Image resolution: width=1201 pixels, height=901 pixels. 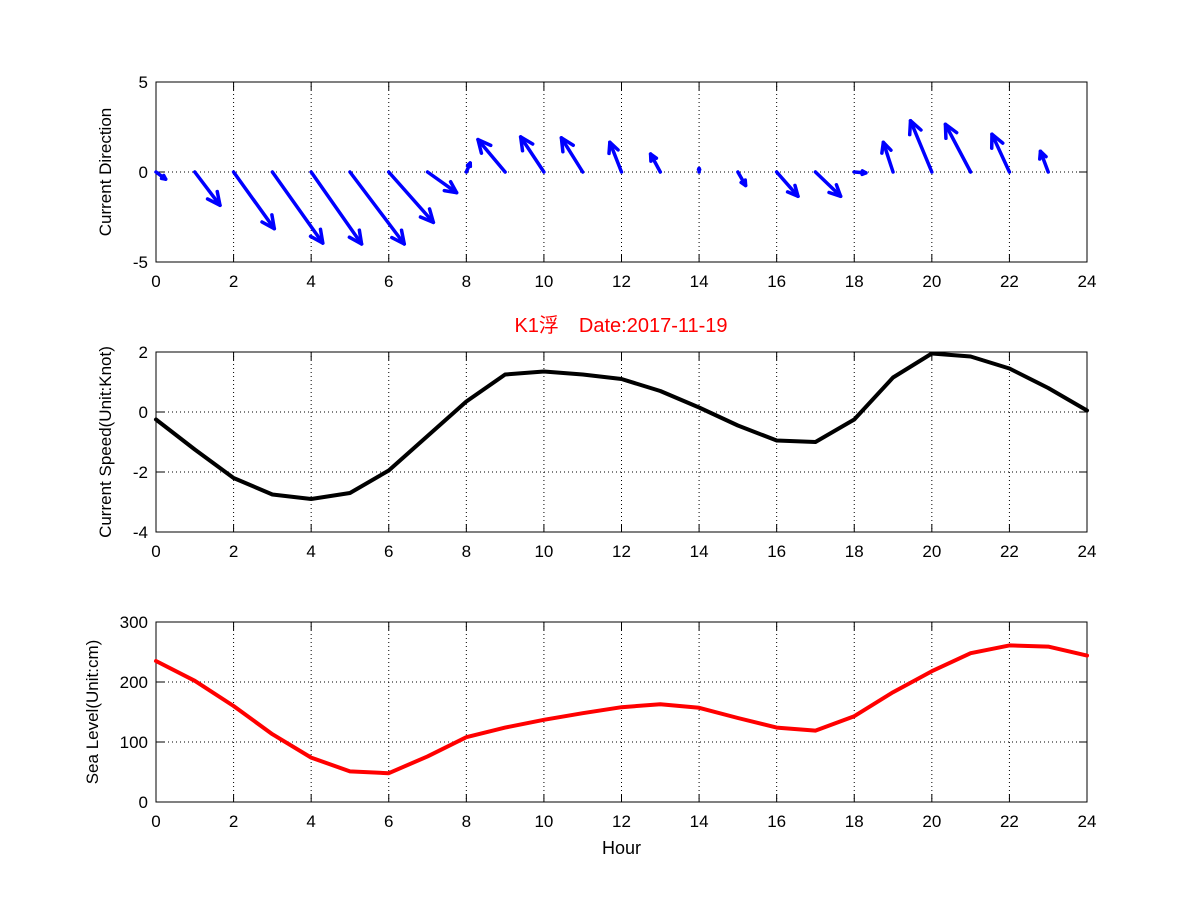 What do you see at coordinates (143, 82) in the screenshot?
I see `y-tick-label: 5` at bounding box center [143, 82].